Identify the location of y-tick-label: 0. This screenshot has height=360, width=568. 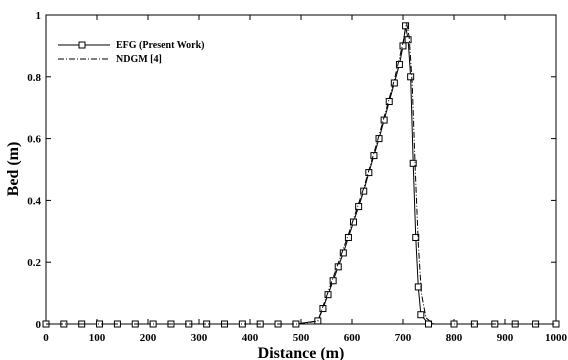
(39, 325).